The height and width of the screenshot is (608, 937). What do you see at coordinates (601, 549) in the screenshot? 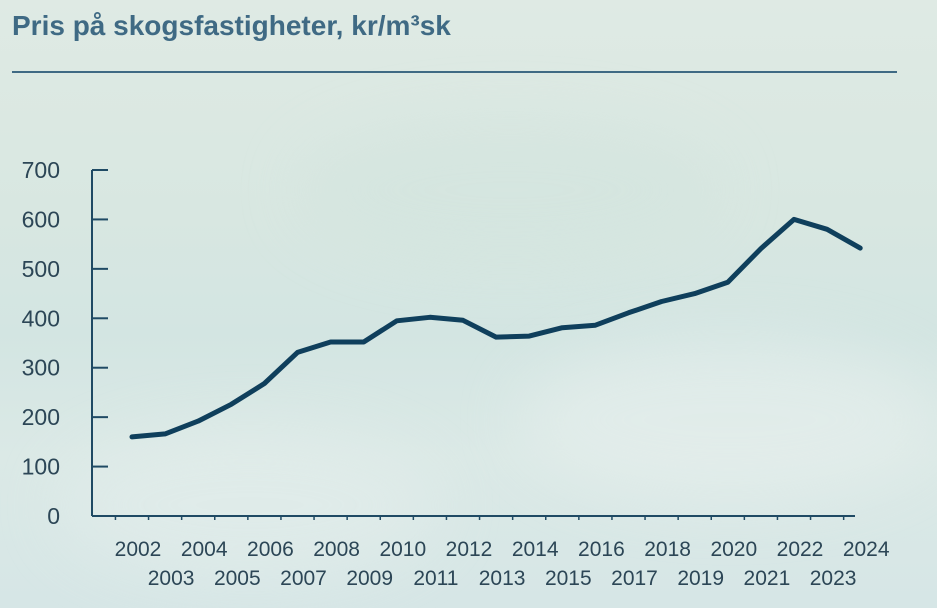
I see `x-tick-label: 2016` at bounding box center [601, 549].